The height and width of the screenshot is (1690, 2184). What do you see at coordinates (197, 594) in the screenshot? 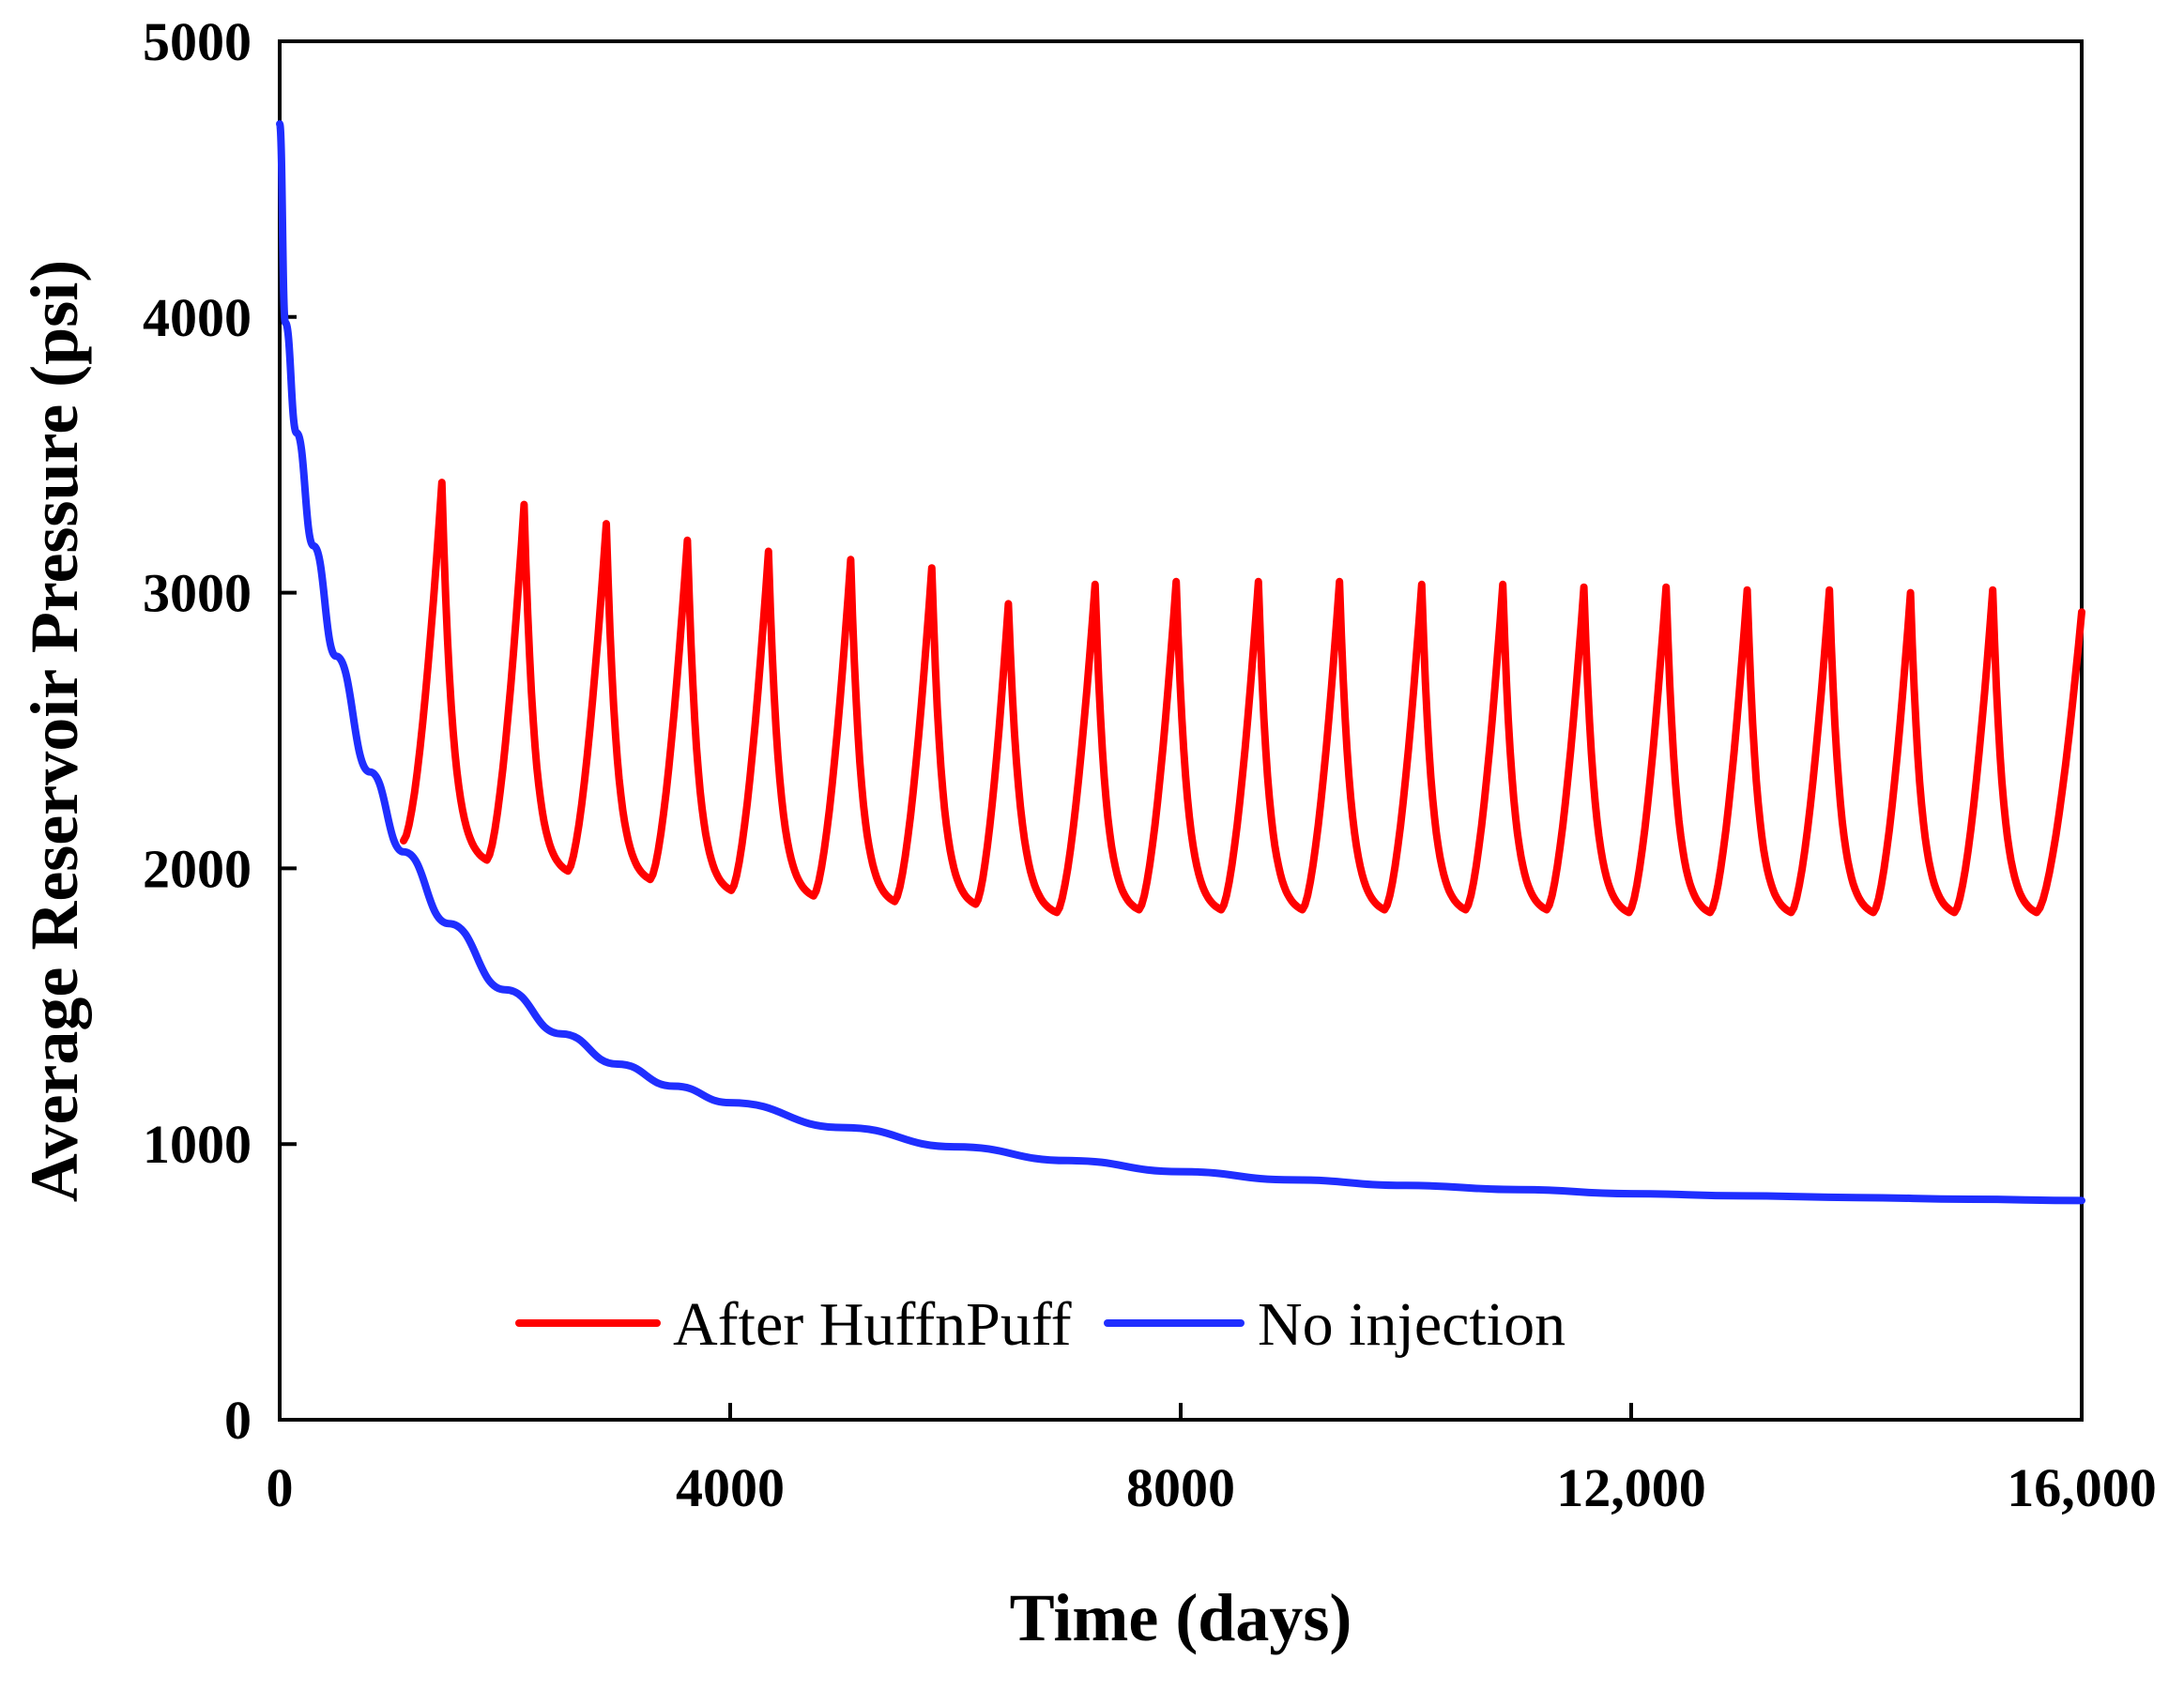
I see `y-tick-label-3: 3000` at bounding box center [197, 594].